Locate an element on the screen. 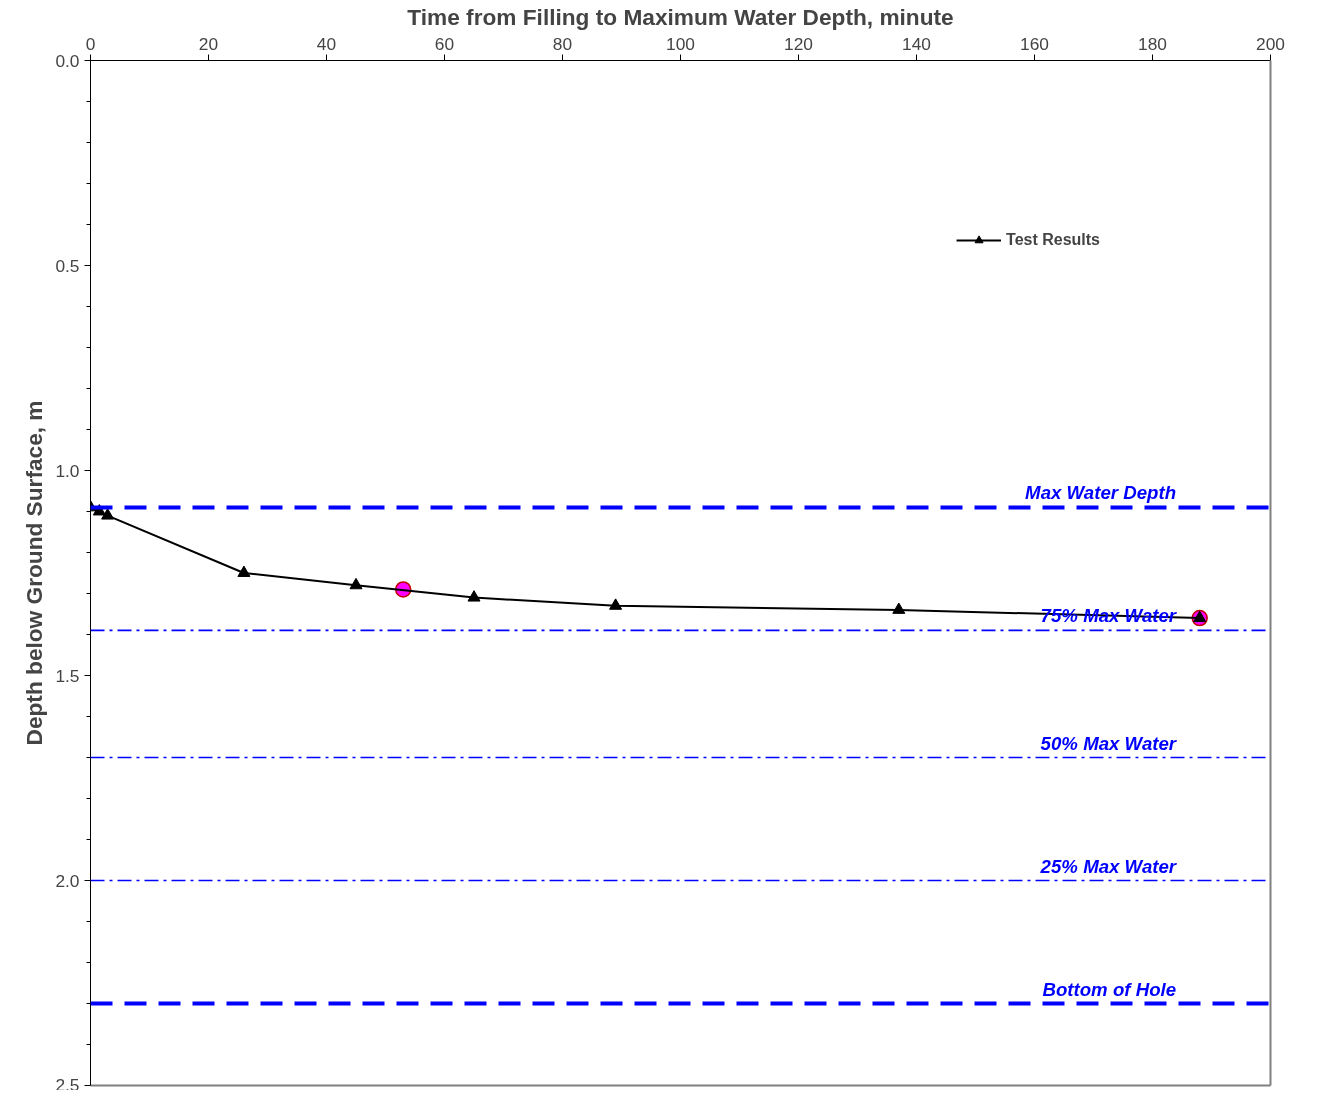 This screenshot has width=1317, height=1103. y-tick-label: 2.5 is located at coordinates (67, 1084).